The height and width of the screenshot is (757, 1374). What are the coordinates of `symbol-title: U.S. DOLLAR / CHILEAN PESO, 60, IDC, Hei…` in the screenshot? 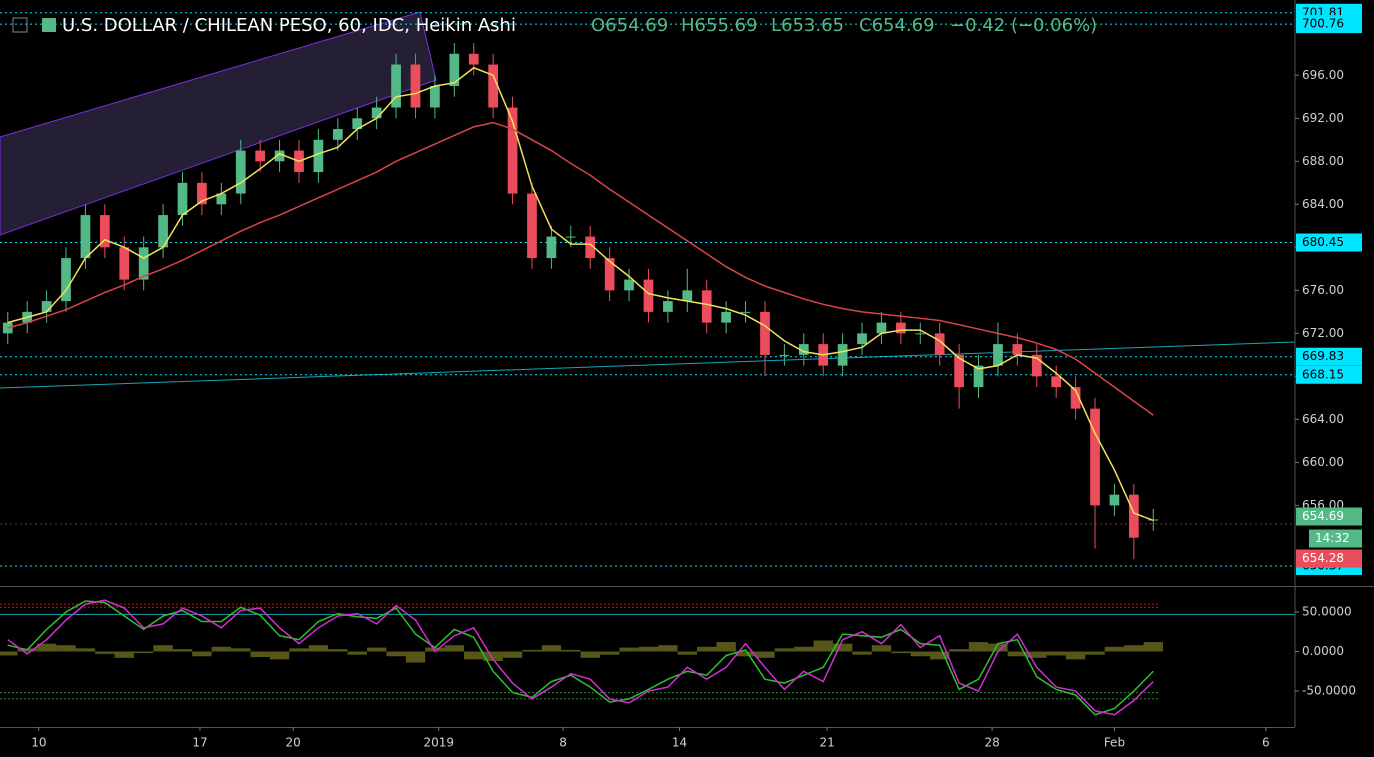 It's located at (289, 25).